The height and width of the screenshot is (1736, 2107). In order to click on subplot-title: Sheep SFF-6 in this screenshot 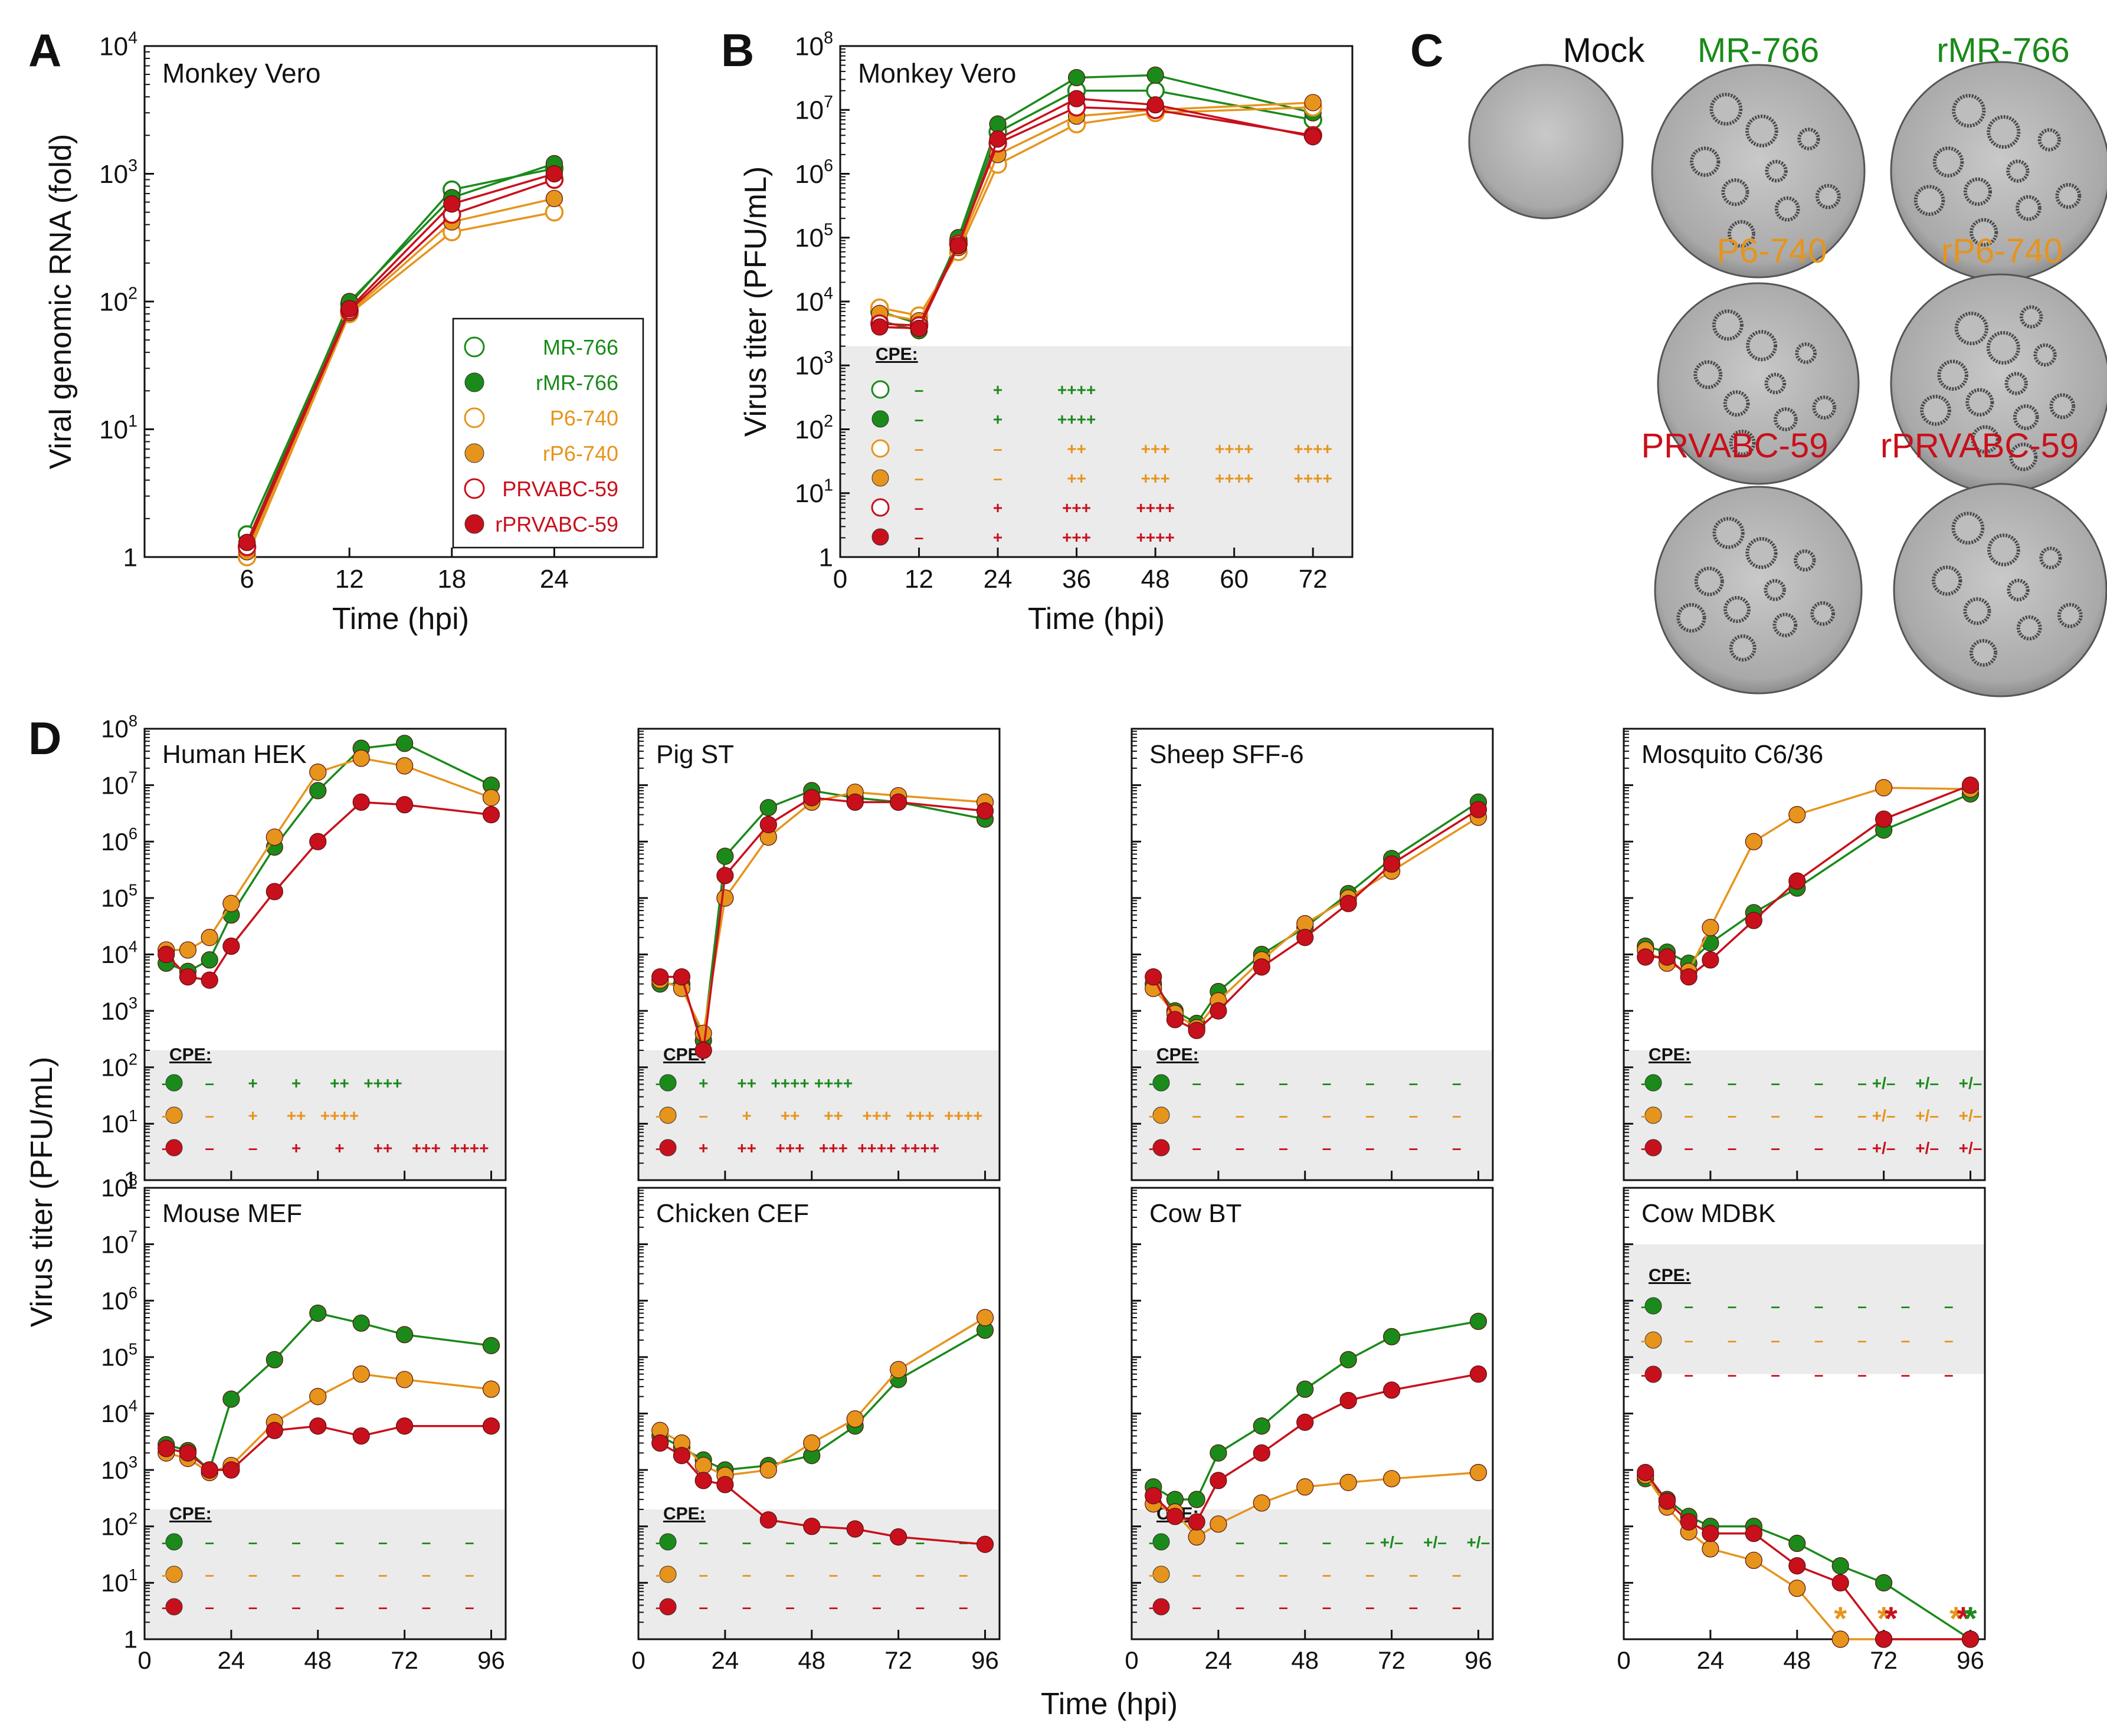, I will do `click(1226, 755)`.